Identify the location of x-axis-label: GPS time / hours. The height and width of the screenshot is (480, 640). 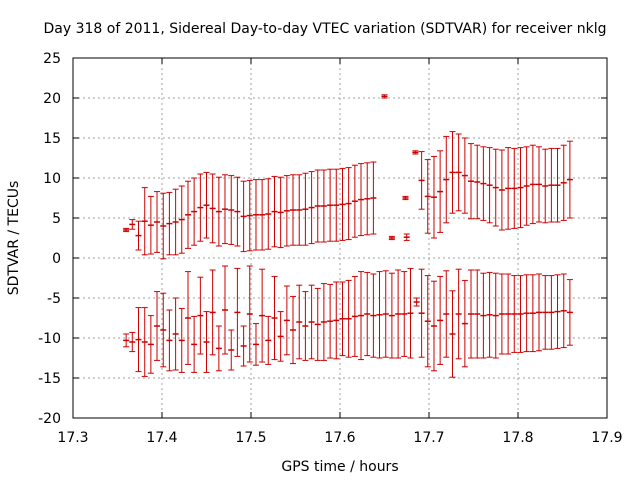
(339, 467).